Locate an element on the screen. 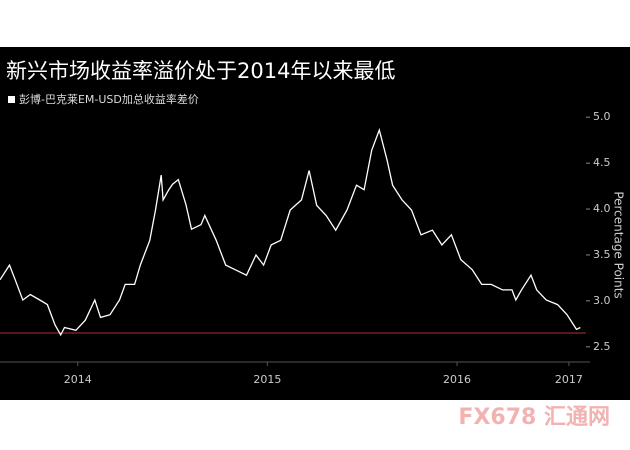  y-axis-label: Percentage Points is located at coordinates (619, 244).